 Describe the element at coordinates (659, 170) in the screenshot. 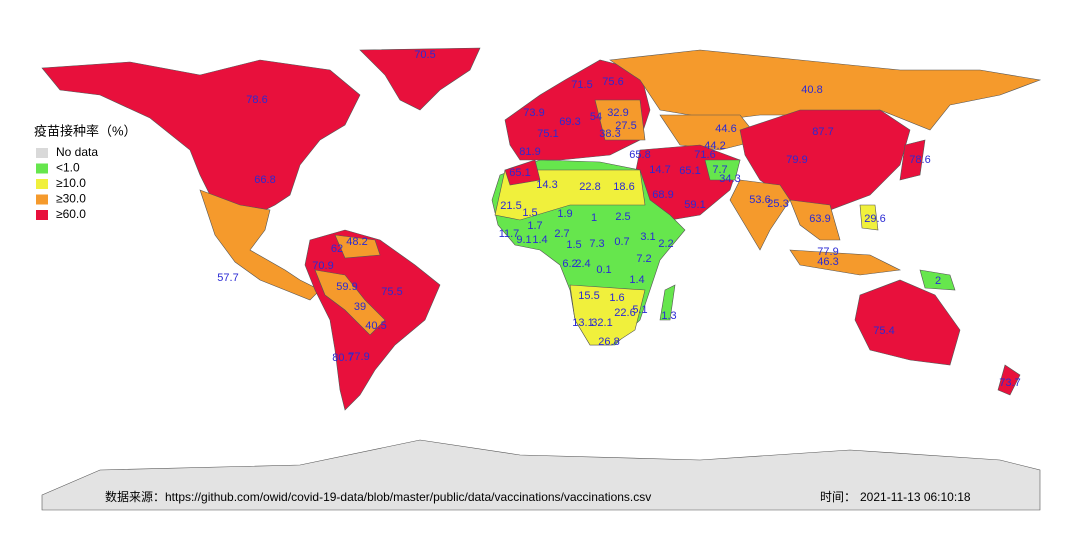

I see `country-value: 14.7` at that location.